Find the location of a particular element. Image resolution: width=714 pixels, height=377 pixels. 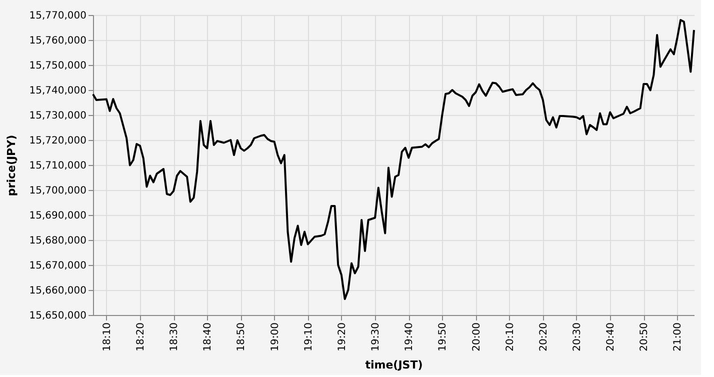

x-tick-label: 19:40 is located at coordinates (410, 337).